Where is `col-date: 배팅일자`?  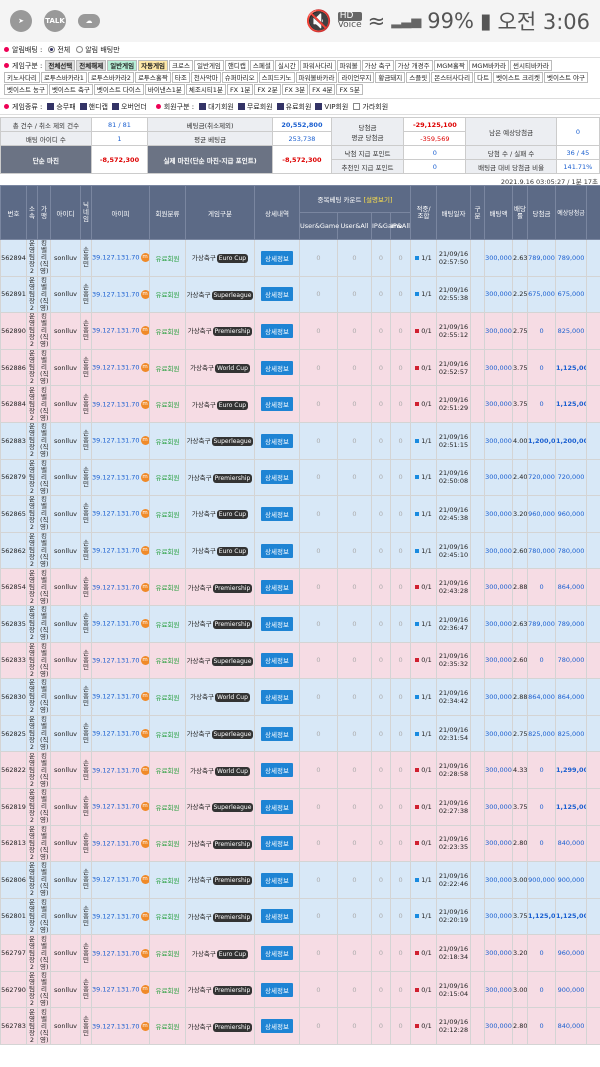
col-date: 배팅일자 is located at coordinates (454, 212).